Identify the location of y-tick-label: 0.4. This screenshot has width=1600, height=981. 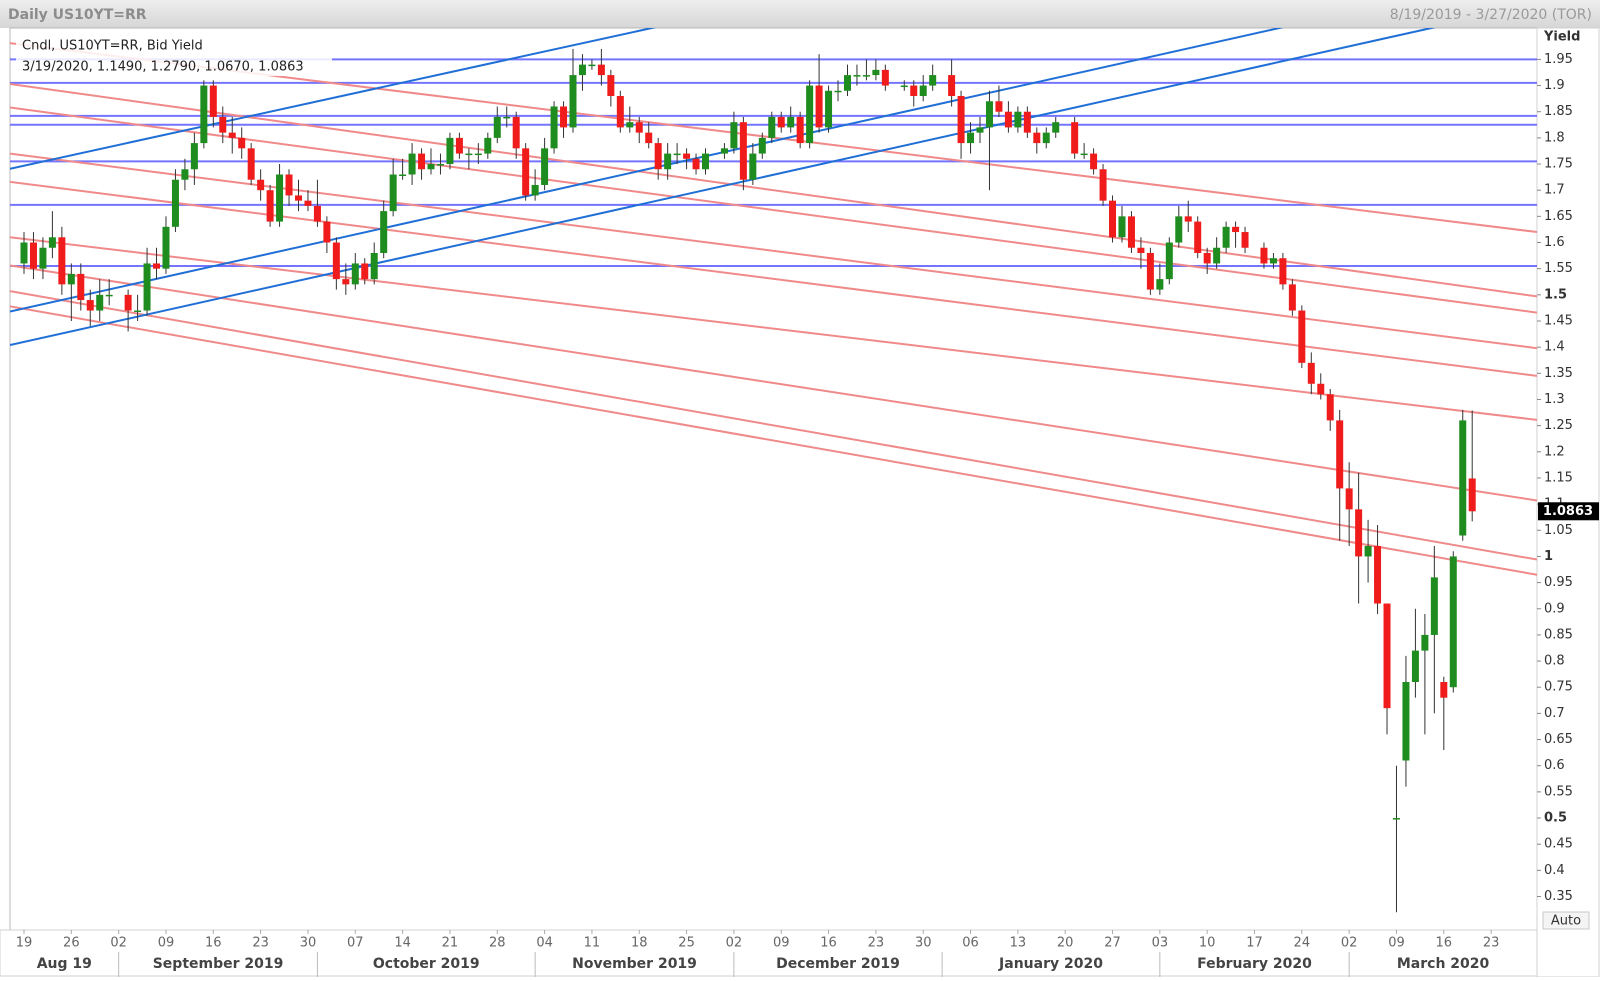
(1554, 870).